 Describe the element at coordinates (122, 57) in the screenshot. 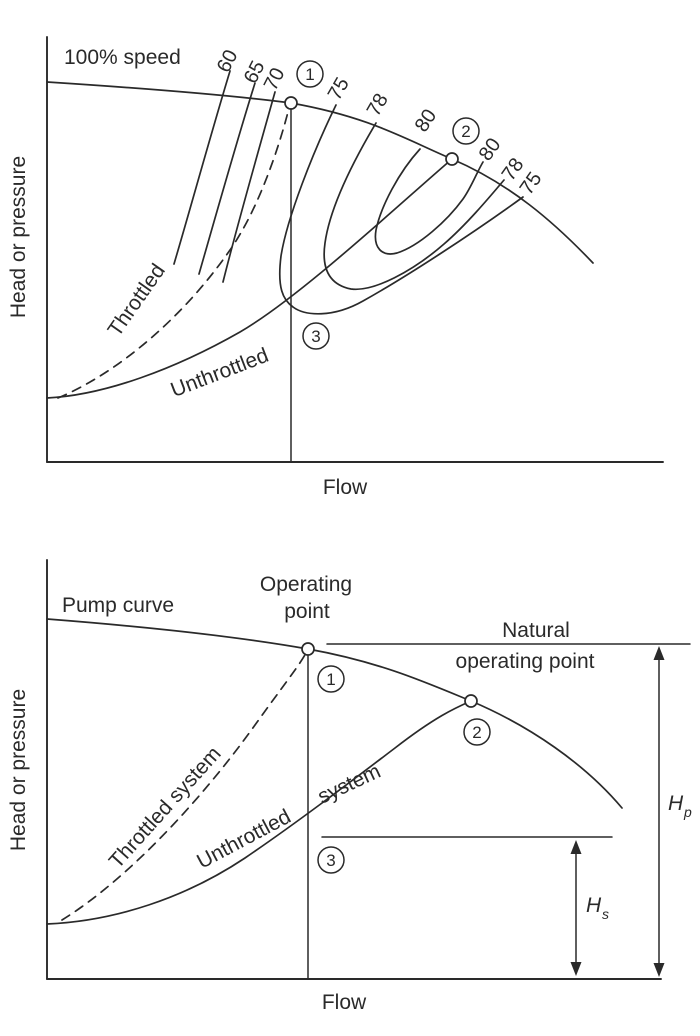

I see `top-speed-label: 100% speed` at that location.